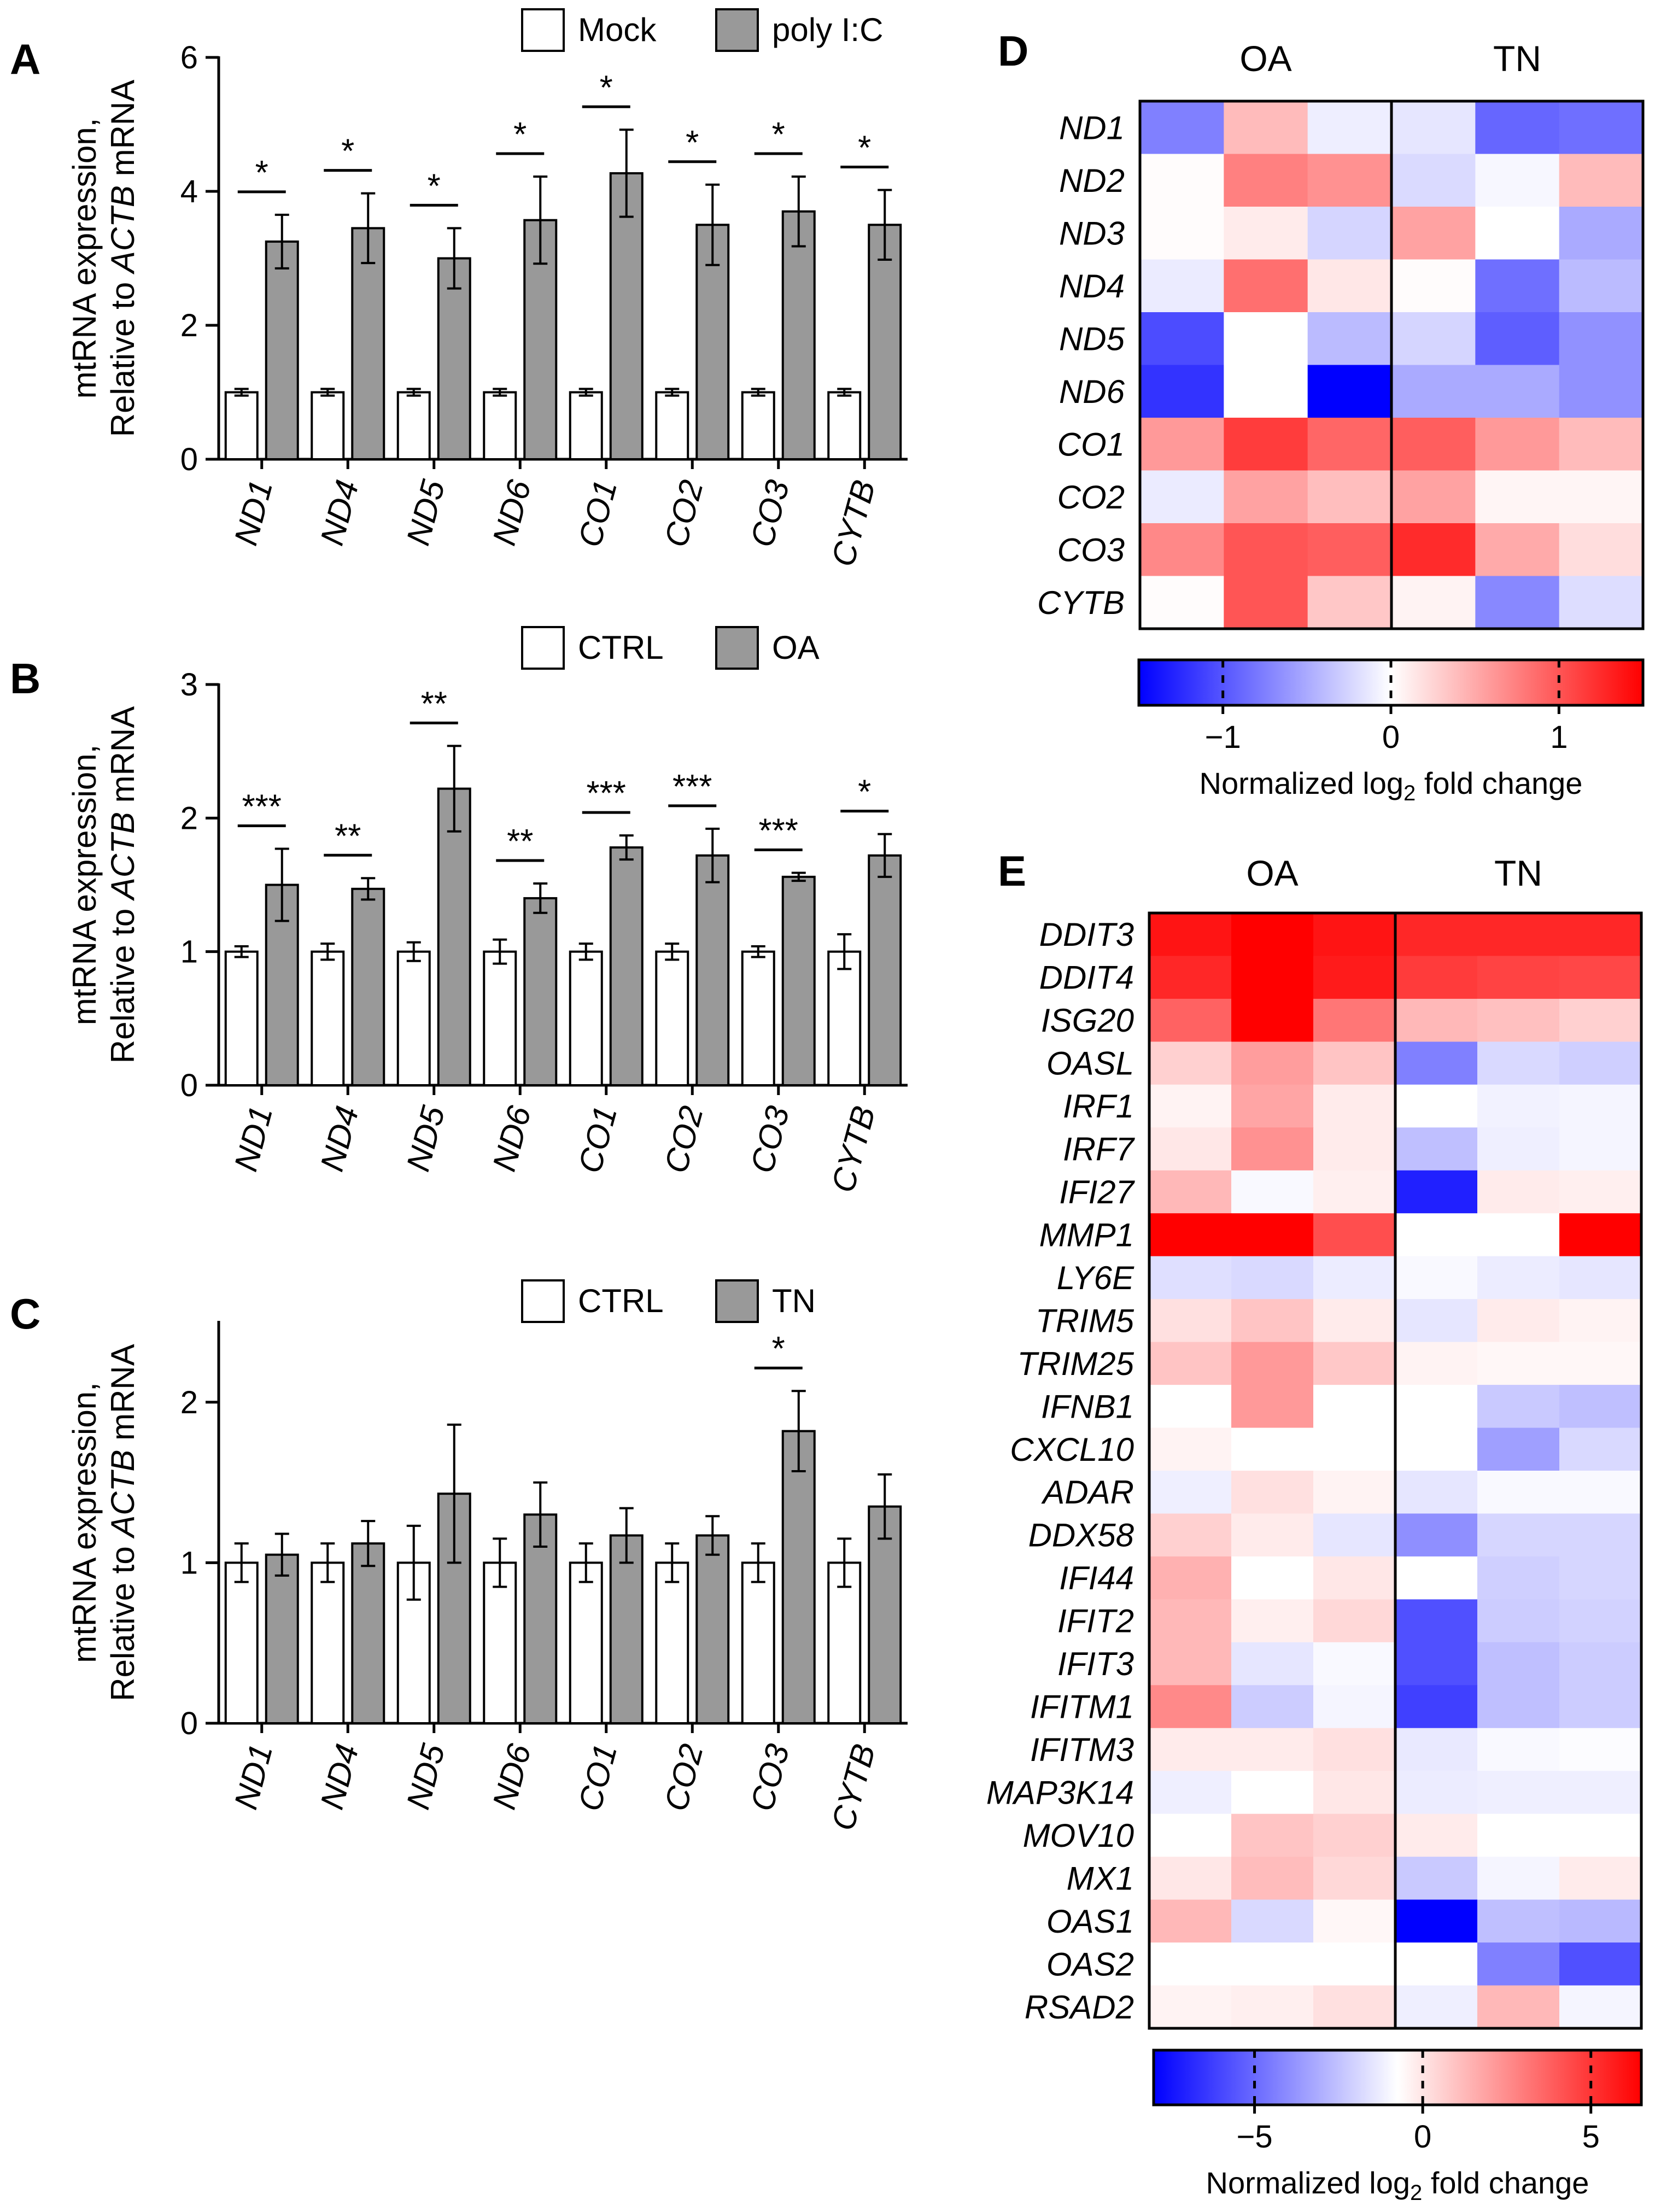  What do you see at coordinates (122, 132) in the screenshot?
I see `y-axis-label-text: mRNA` at bounding box center [122, 132].